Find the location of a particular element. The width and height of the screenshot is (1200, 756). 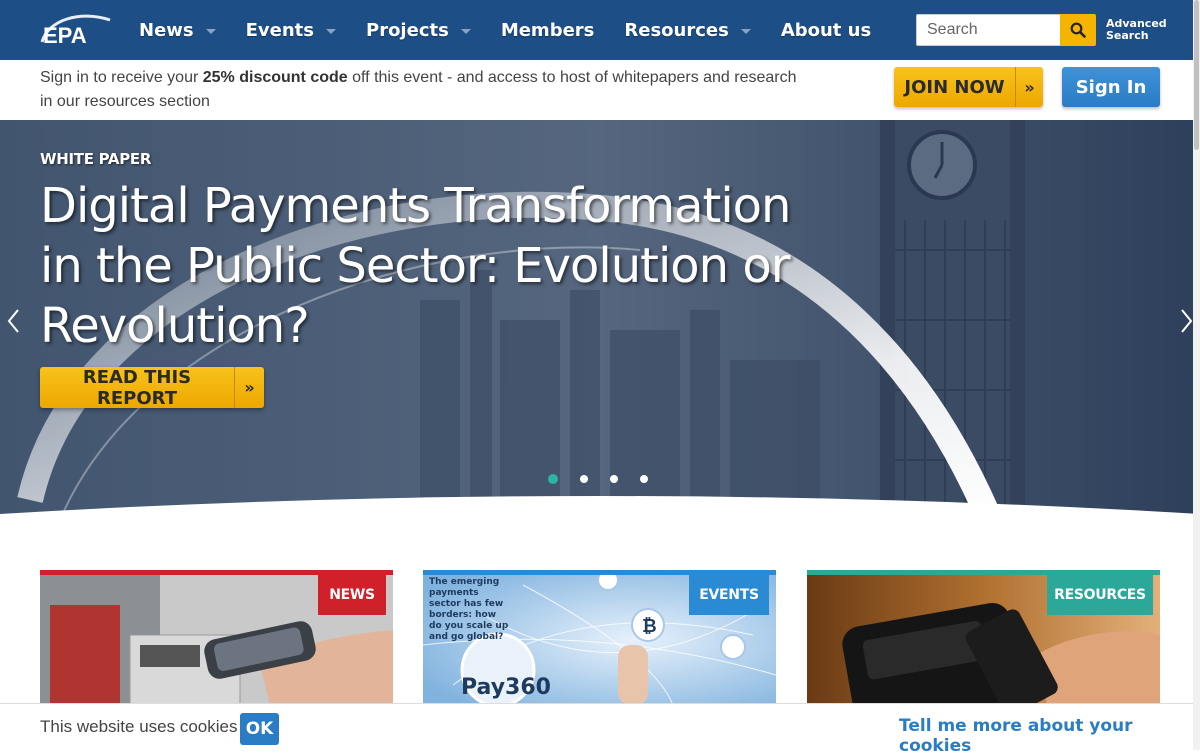

chevron-left-icon is located at coordinates (13, 321).